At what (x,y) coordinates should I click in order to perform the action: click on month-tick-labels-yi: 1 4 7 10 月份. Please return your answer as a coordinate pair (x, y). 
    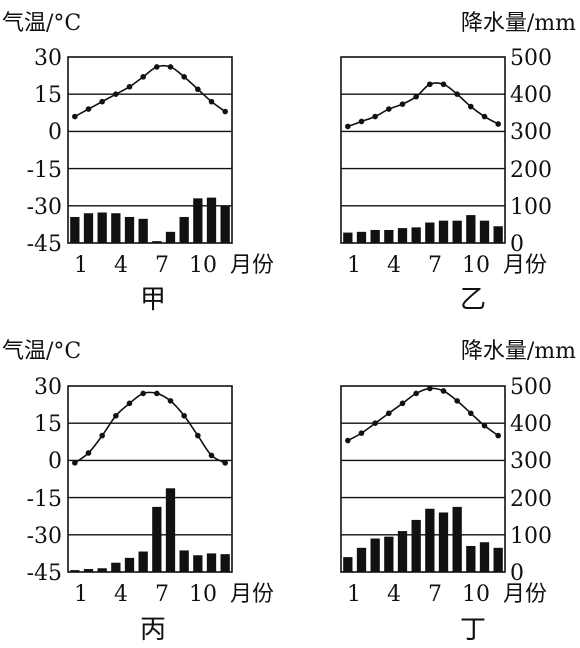
    Looking at the image, I should click on (447, 265).